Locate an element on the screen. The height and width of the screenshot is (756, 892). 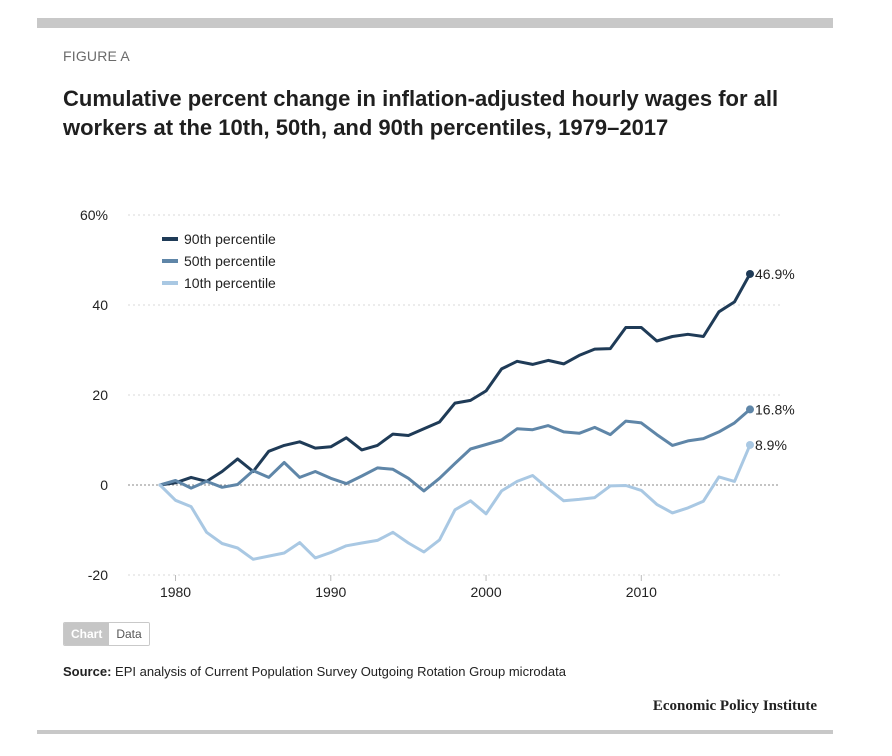
top-rule is located at coordinates (435, 23).